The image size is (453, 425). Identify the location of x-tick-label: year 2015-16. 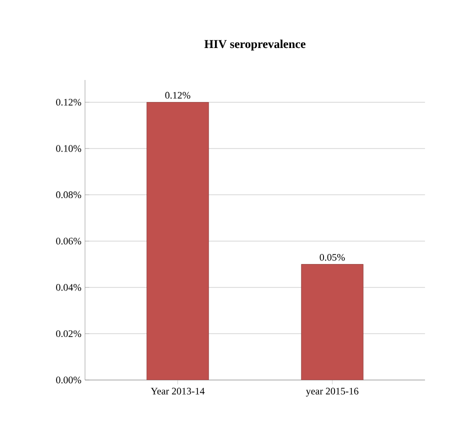
(332, 392).